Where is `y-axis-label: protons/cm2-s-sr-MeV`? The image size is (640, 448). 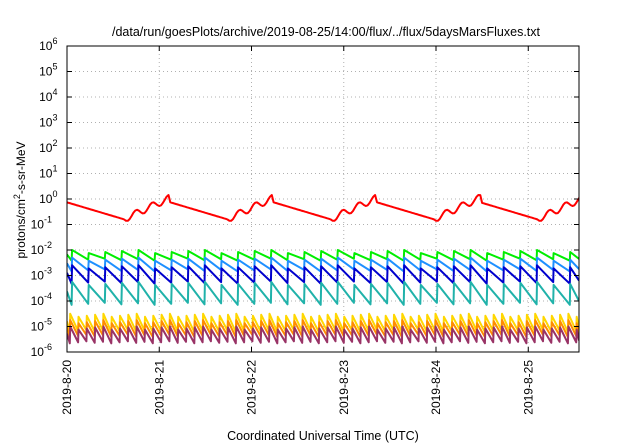
y-axis-label: protons/cm2-s-sr-MeV is located at coordinates (20, 199).